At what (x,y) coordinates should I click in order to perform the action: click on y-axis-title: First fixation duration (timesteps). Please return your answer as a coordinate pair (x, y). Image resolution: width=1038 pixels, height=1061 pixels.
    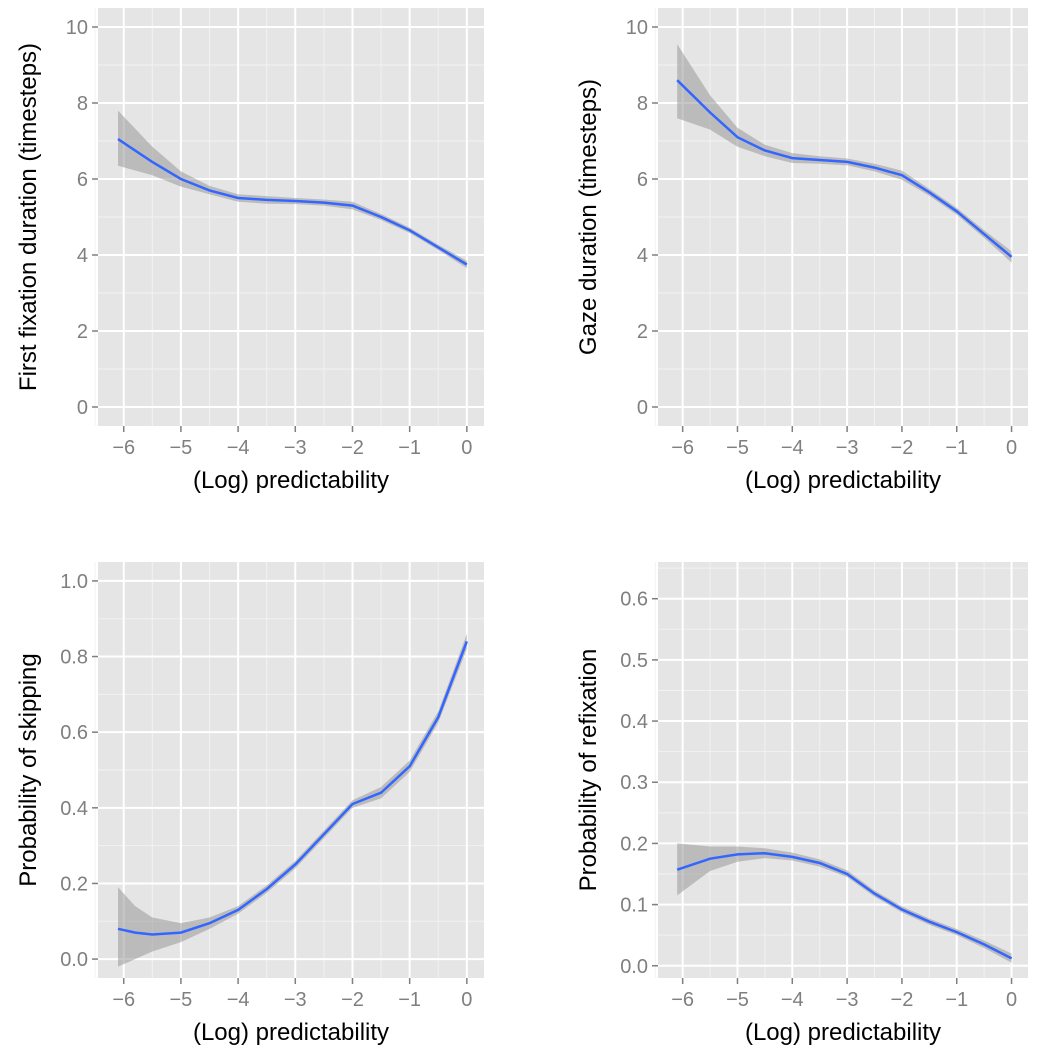
    Looking at the image, I should click on (28, 217).